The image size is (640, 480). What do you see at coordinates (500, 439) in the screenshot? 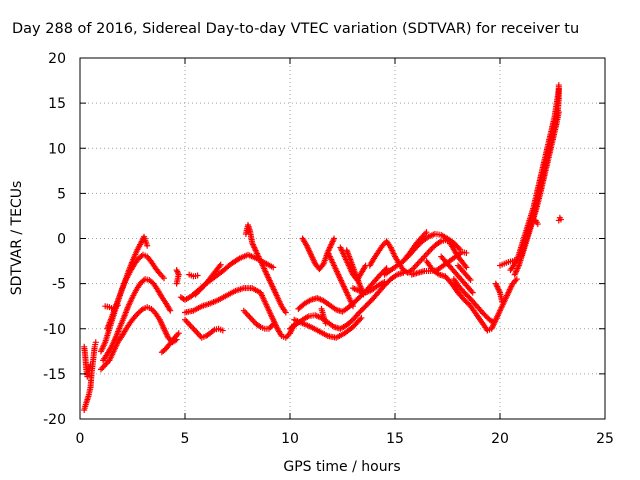
I see `x-tick-label: 20` at bounding box center [500, 439].